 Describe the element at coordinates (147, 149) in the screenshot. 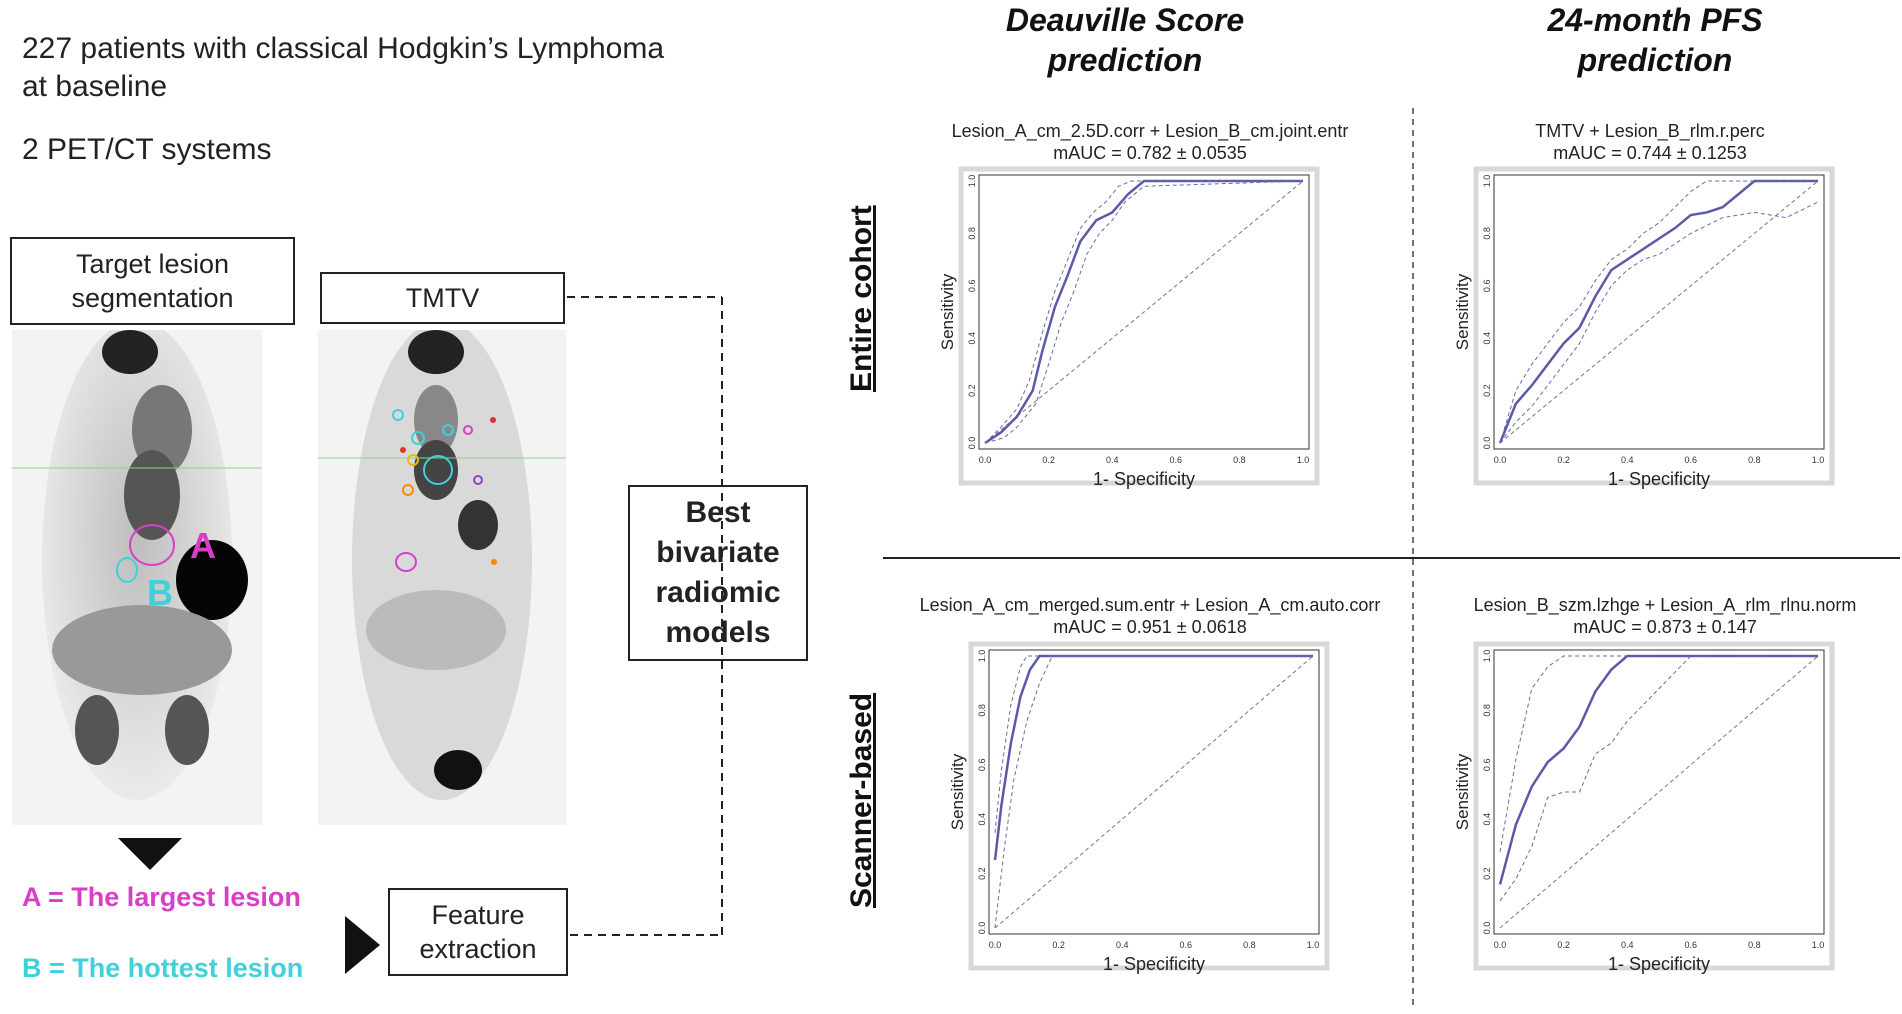

I see `intro-line-3: 2 PET/CT systems` at that location.